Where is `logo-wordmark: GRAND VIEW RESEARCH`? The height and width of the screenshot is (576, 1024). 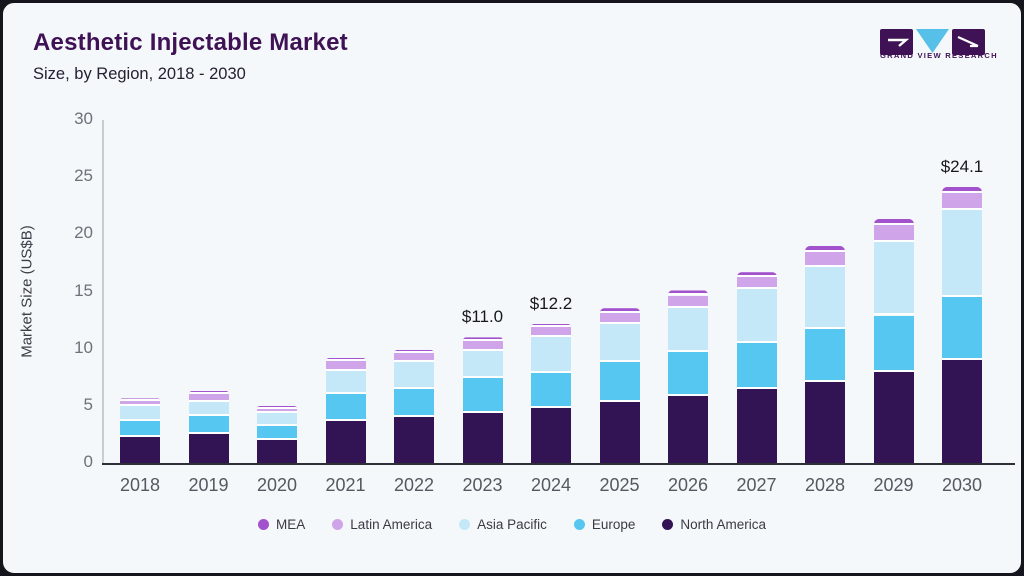 logo-wordmark: GRAND VIEW RESEARCH is located at coordinates (939, 55).